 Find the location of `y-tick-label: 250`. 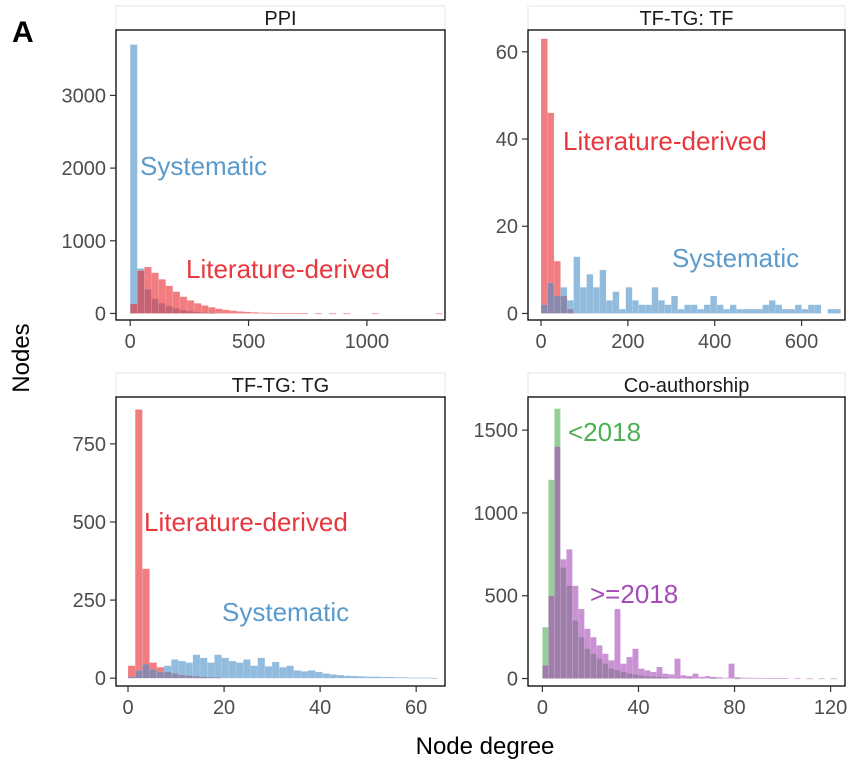

y-tick-label: 250 is located at coordinates (89, 601).